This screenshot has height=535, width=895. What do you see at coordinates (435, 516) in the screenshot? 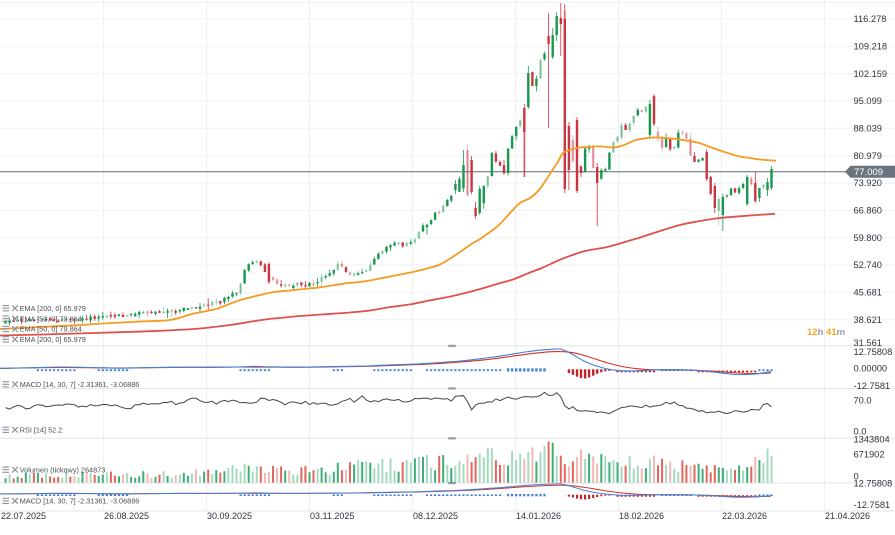
I see `svg-text: 08.12.2025` at bounding box center [435, 516].